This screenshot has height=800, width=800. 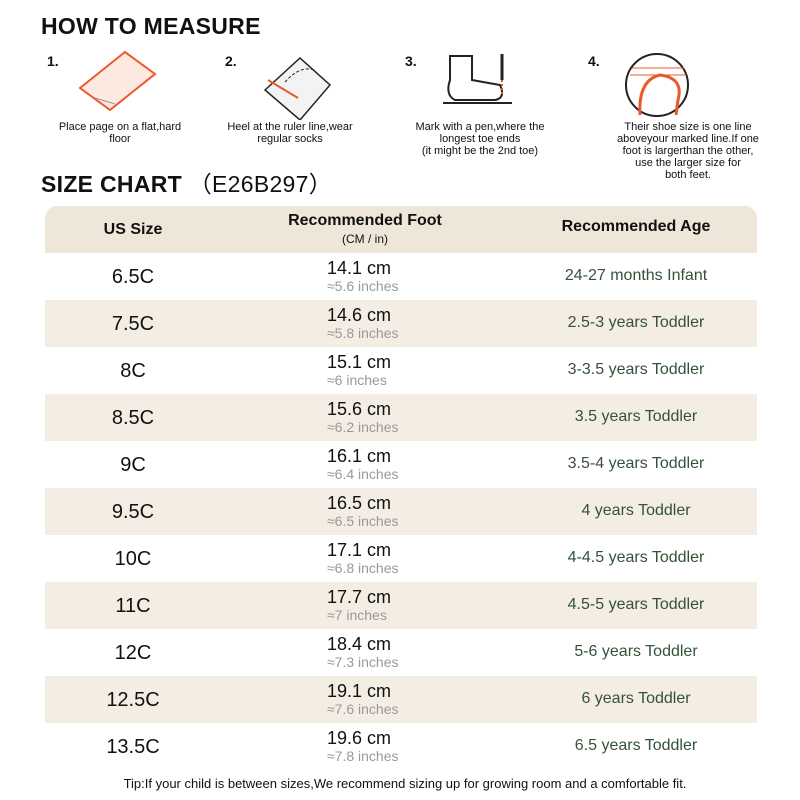 What do you see at coordinates (363, 662) in the screenshot?
I see `inch-cell: ≈7.3 inches` at bounding box center [363, 662].